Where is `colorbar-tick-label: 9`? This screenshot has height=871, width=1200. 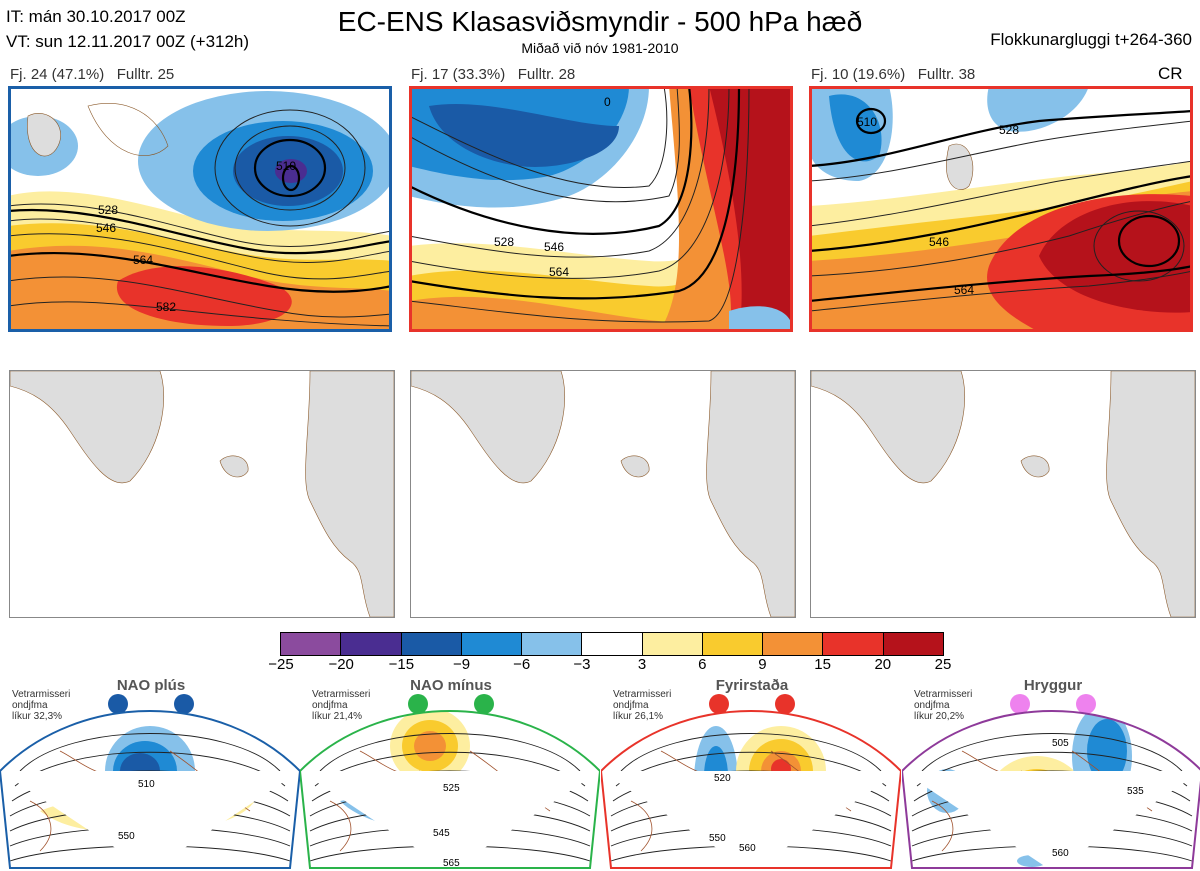
colorbar-tick-label: 9 is located at coordinates (762, 664).